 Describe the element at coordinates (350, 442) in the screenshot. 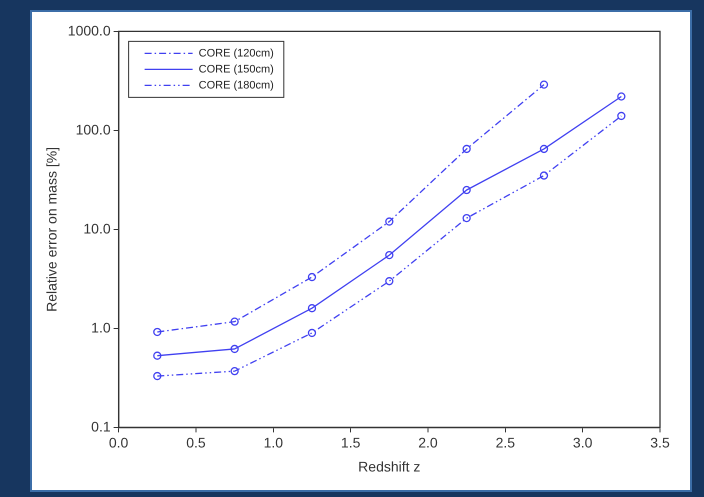

I see `x-tick-label: 1.5` at that location.